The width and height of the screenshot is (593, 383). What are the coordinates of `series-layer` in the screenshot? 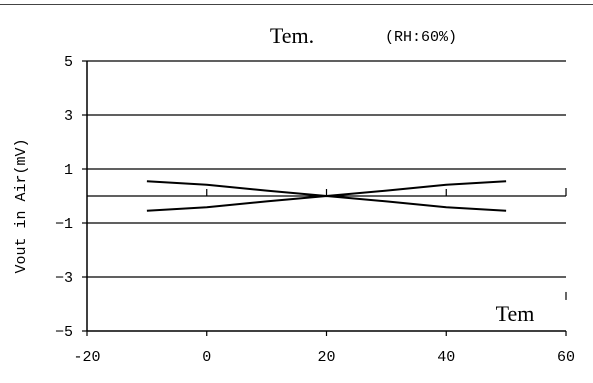 It's located at (326, 196).